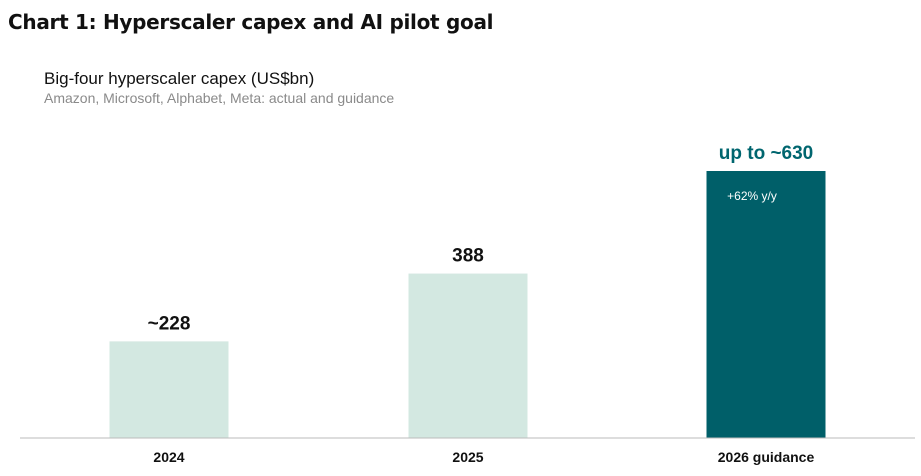  Describe the element at coordinates (168, 457) in the screenshot. I see `x-tick-label: 2024` at that location.